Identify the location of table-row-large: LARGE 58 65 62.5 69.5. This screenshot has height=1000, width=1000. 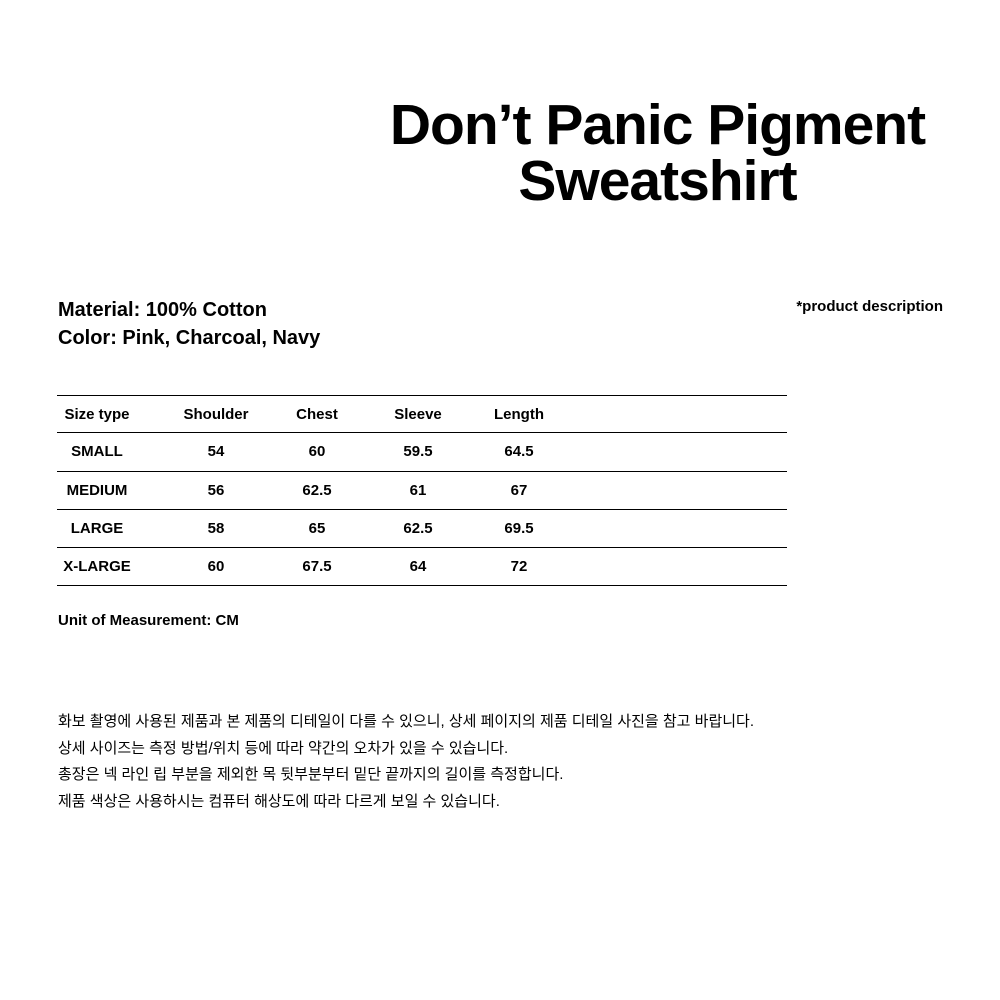
(422, 529).